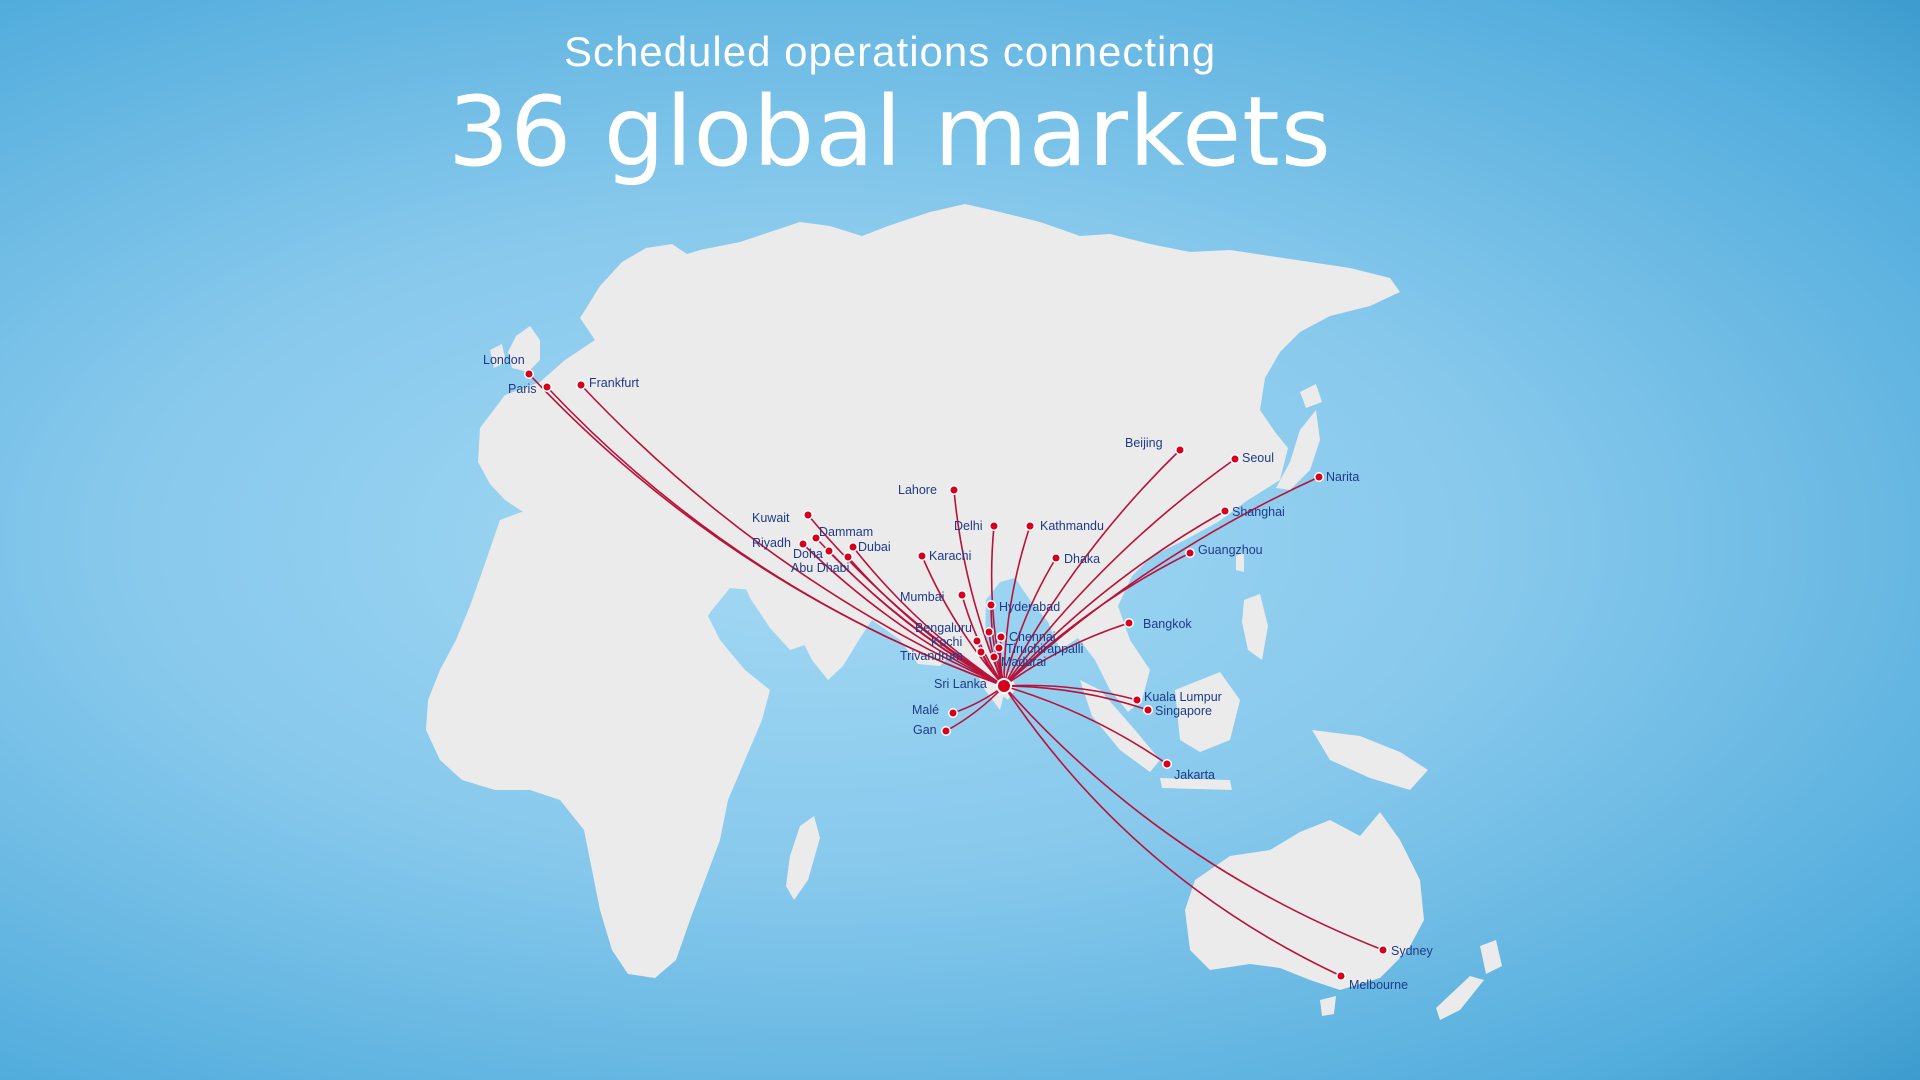 The image size is (1920, 1080). I want to click on philippines-landmass, so click(1255, 627).